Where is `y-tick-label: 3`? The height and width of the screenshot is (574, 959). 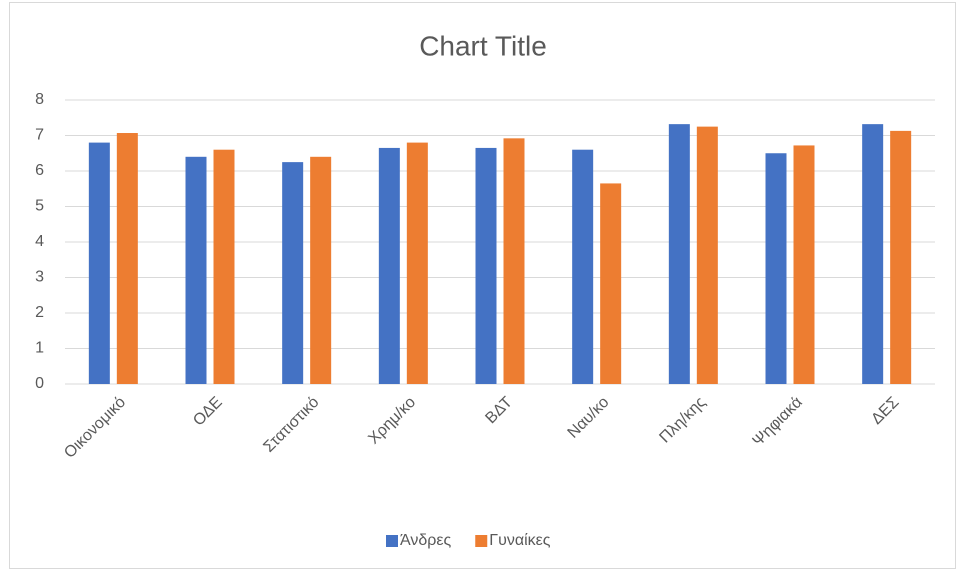 y-tick-label: 3 is located at coordinates (39, 277).